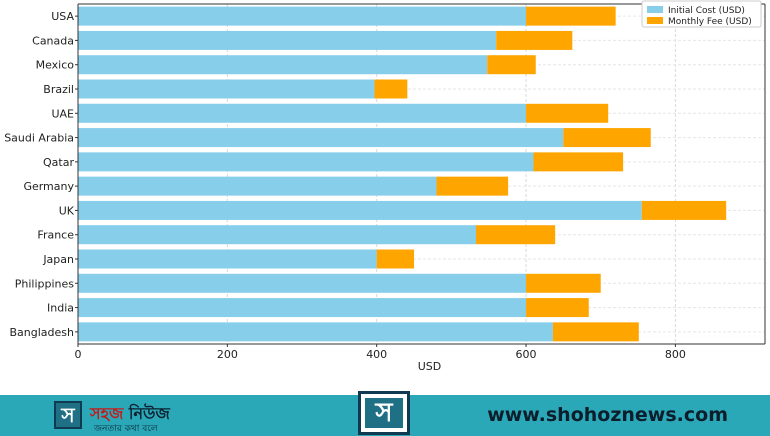  I want to click on x-axis-label: USD, so click(430, 366).